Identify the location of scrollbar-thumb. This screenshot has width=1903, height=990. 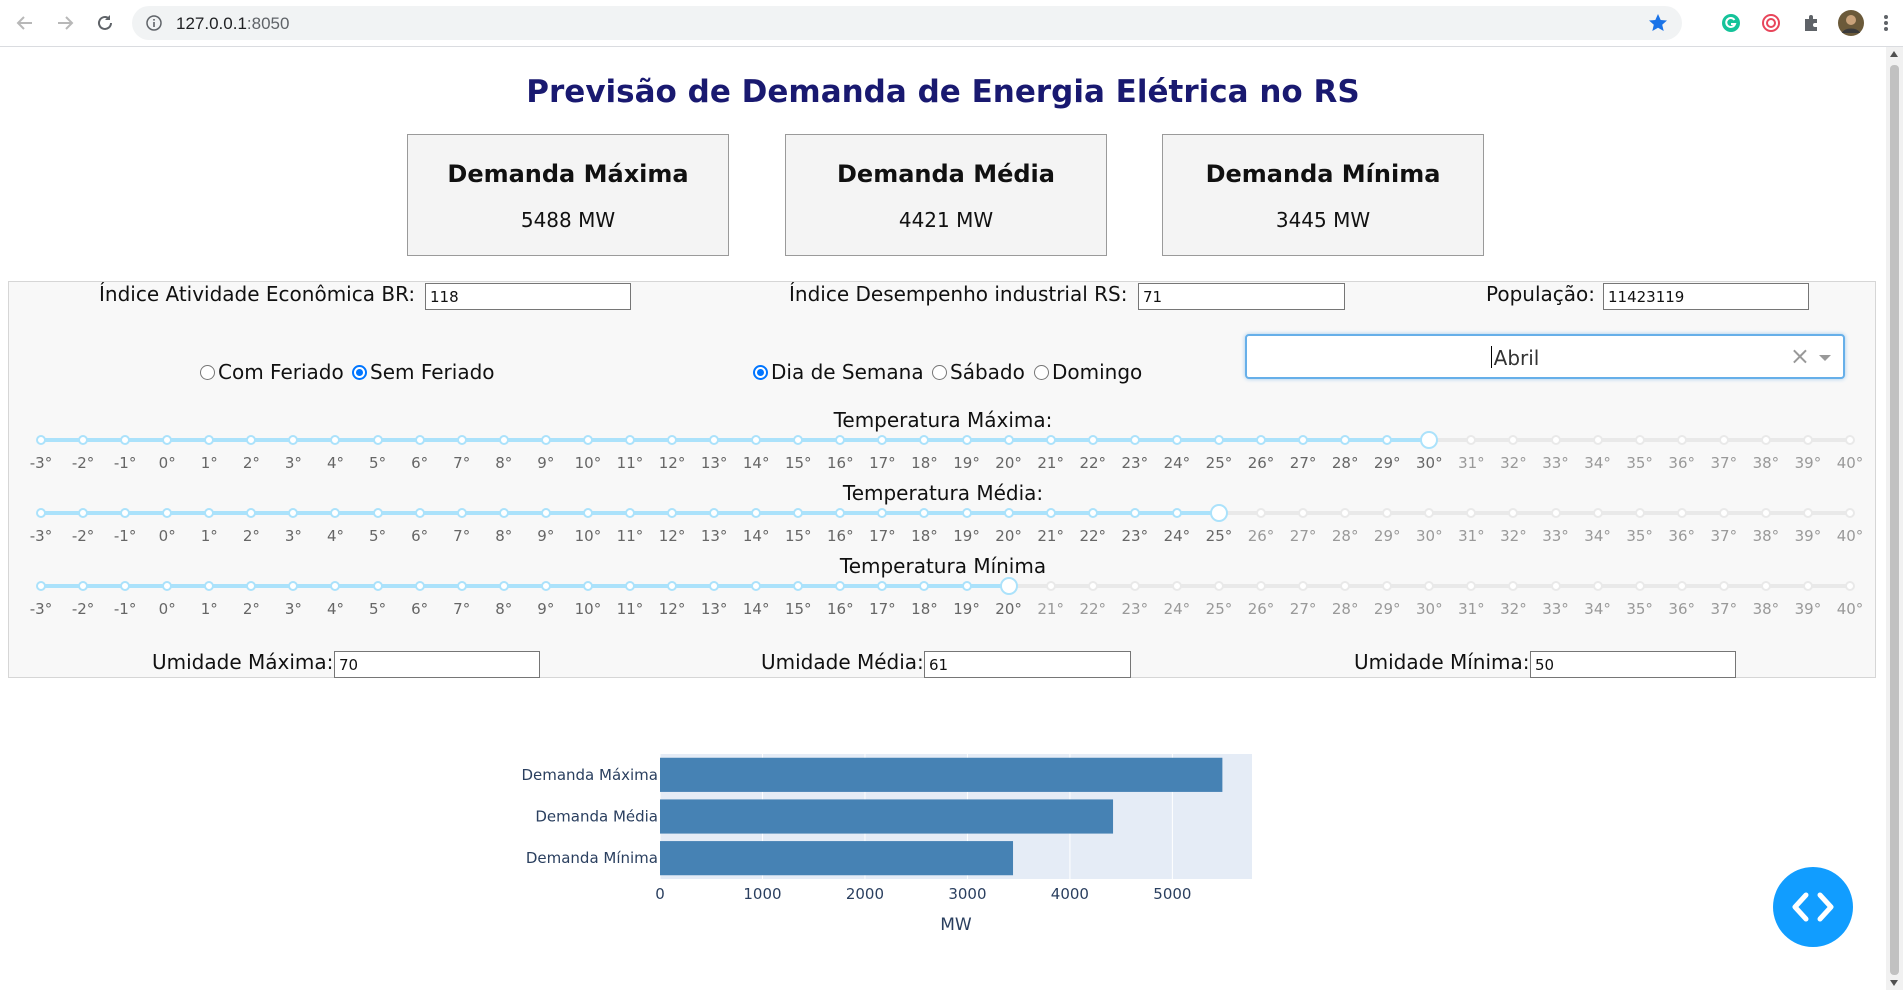
(1894, 520).